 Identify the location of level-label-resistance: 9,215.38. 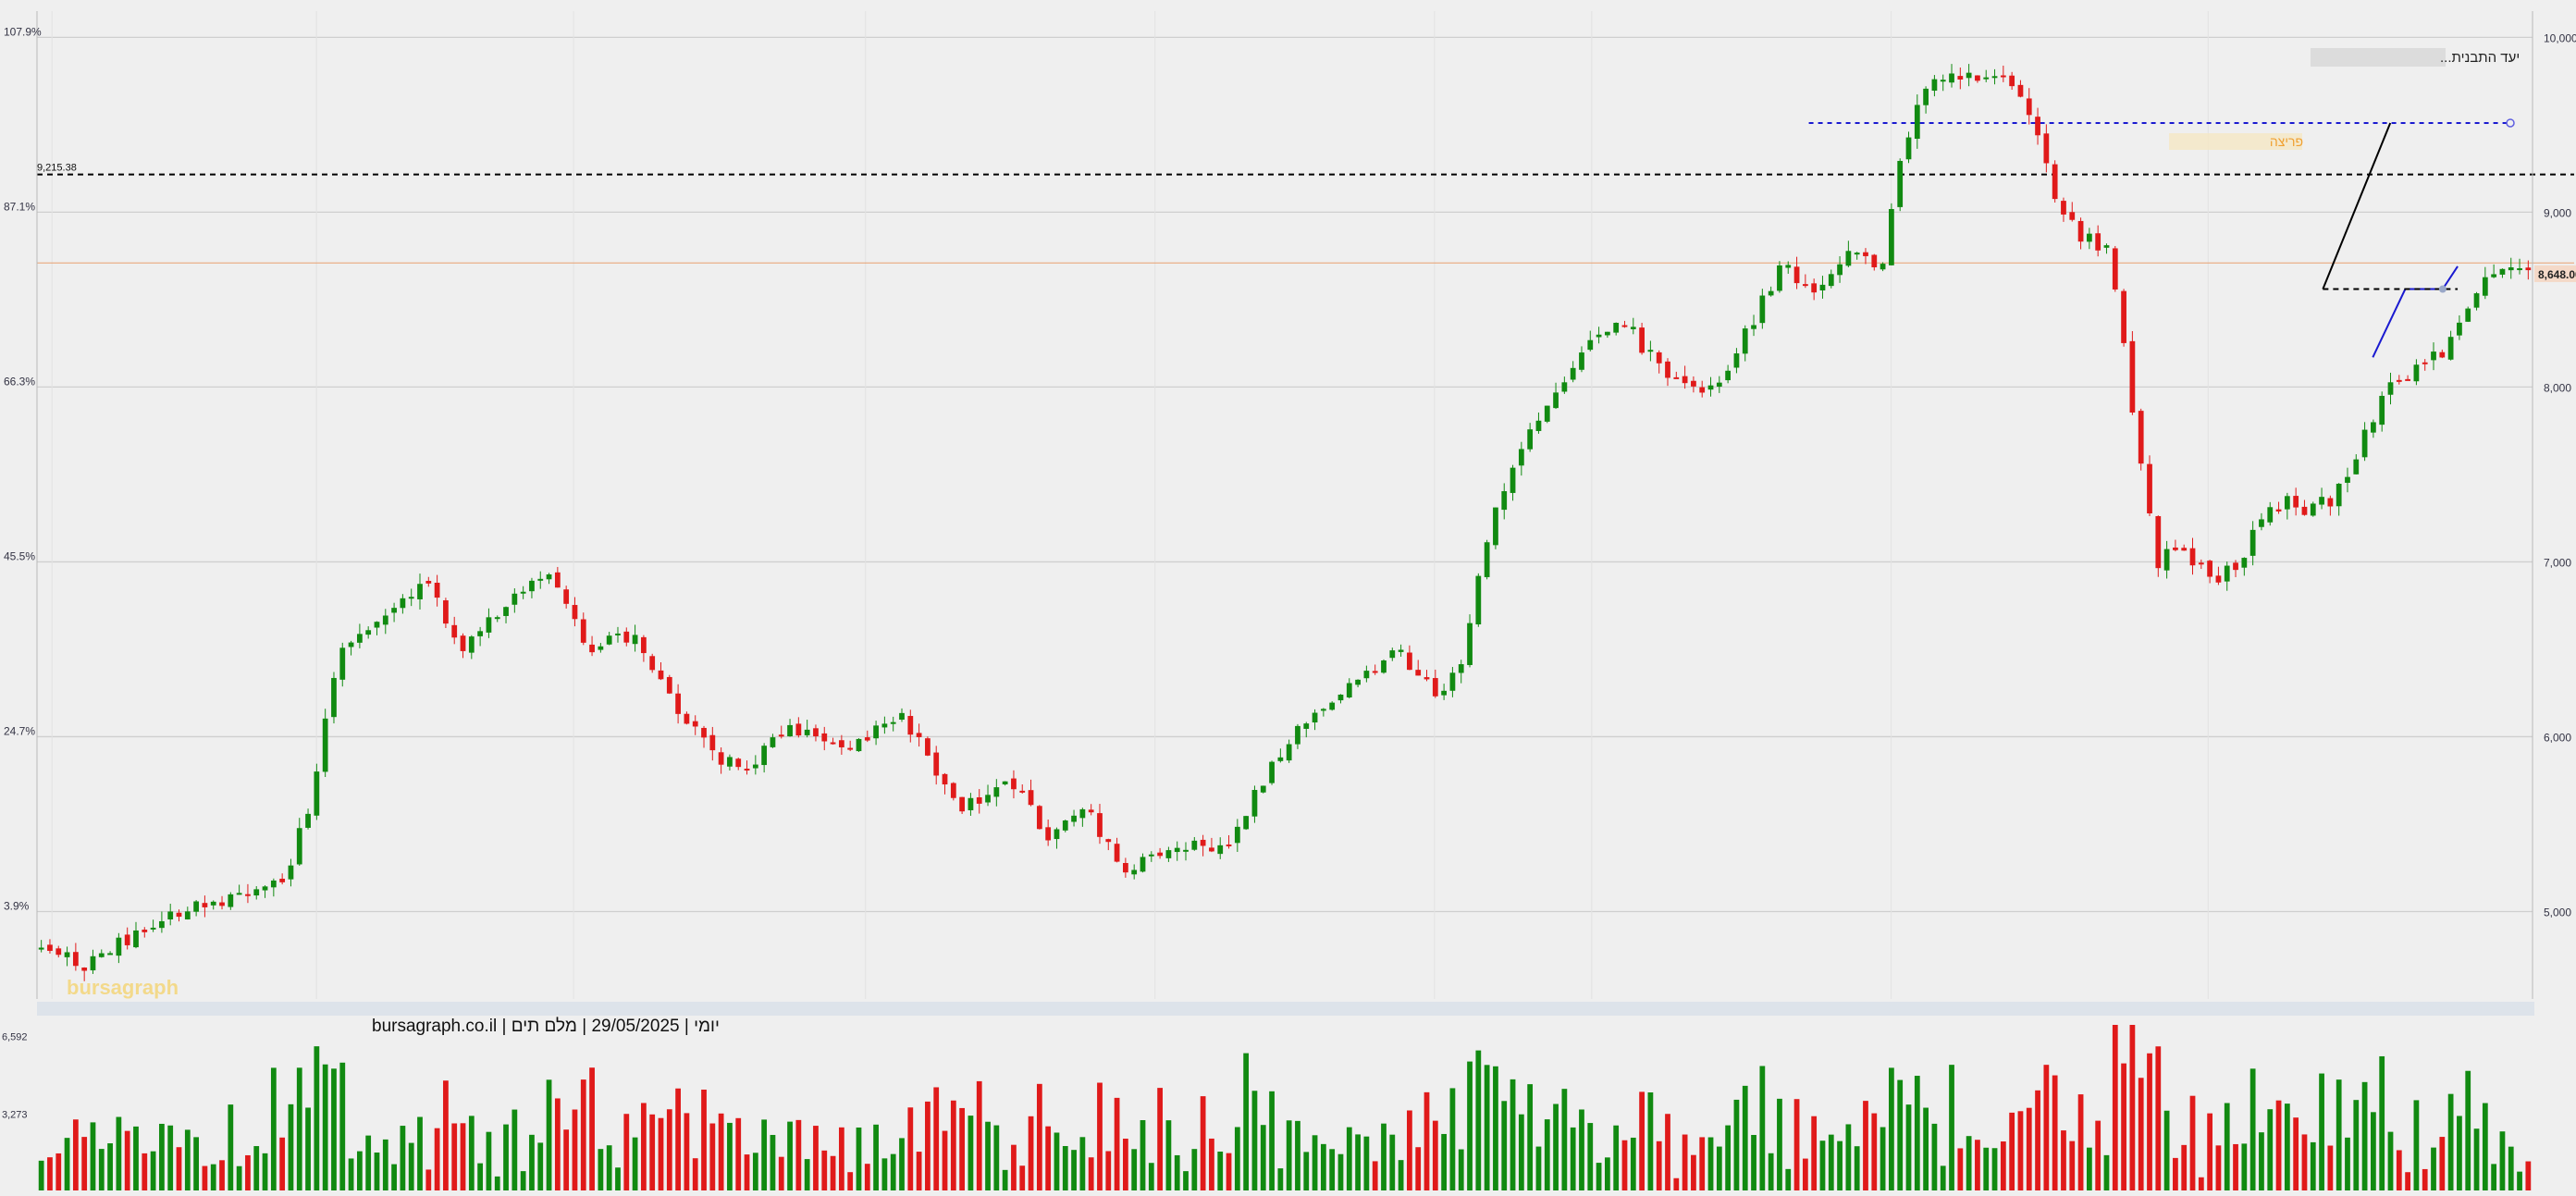
(57, 168).